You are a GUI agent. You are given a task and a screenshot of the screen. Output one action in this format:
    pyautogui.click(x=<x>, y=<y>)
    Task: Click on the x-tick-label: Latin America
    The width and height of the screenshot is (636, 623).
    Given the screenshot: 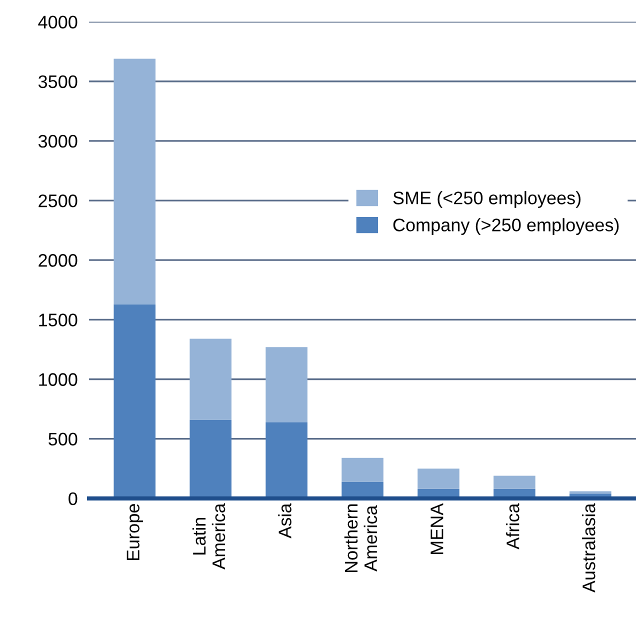 What is the action you would take?
    pyautogui.click(x=209, y=536)
    